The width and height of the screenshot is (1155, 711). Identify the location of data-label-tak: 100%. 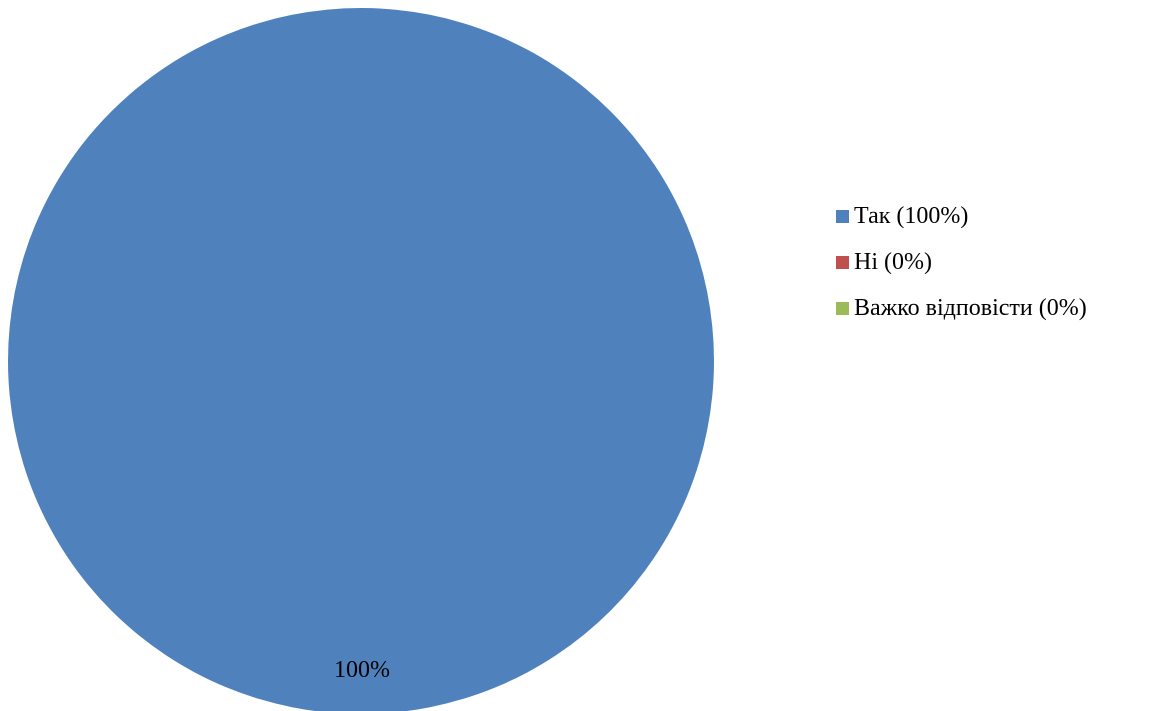
(362, 670).